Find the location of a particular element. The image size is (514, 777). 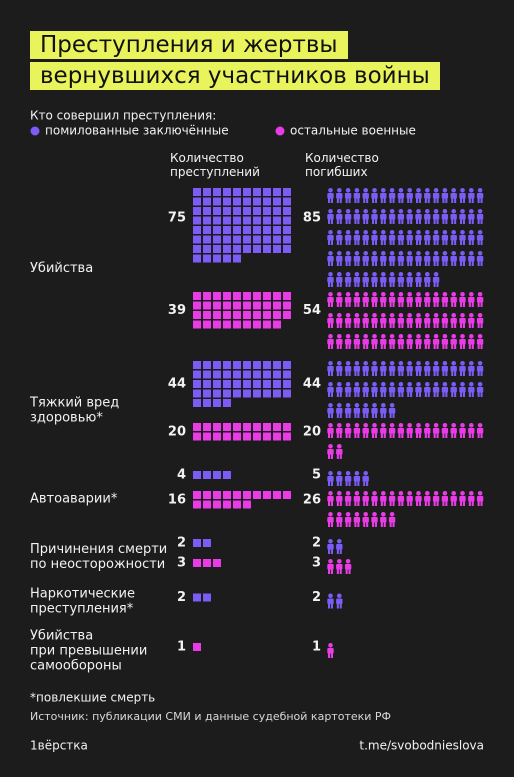

death-count: 2 is located at coordinates (316, 597).